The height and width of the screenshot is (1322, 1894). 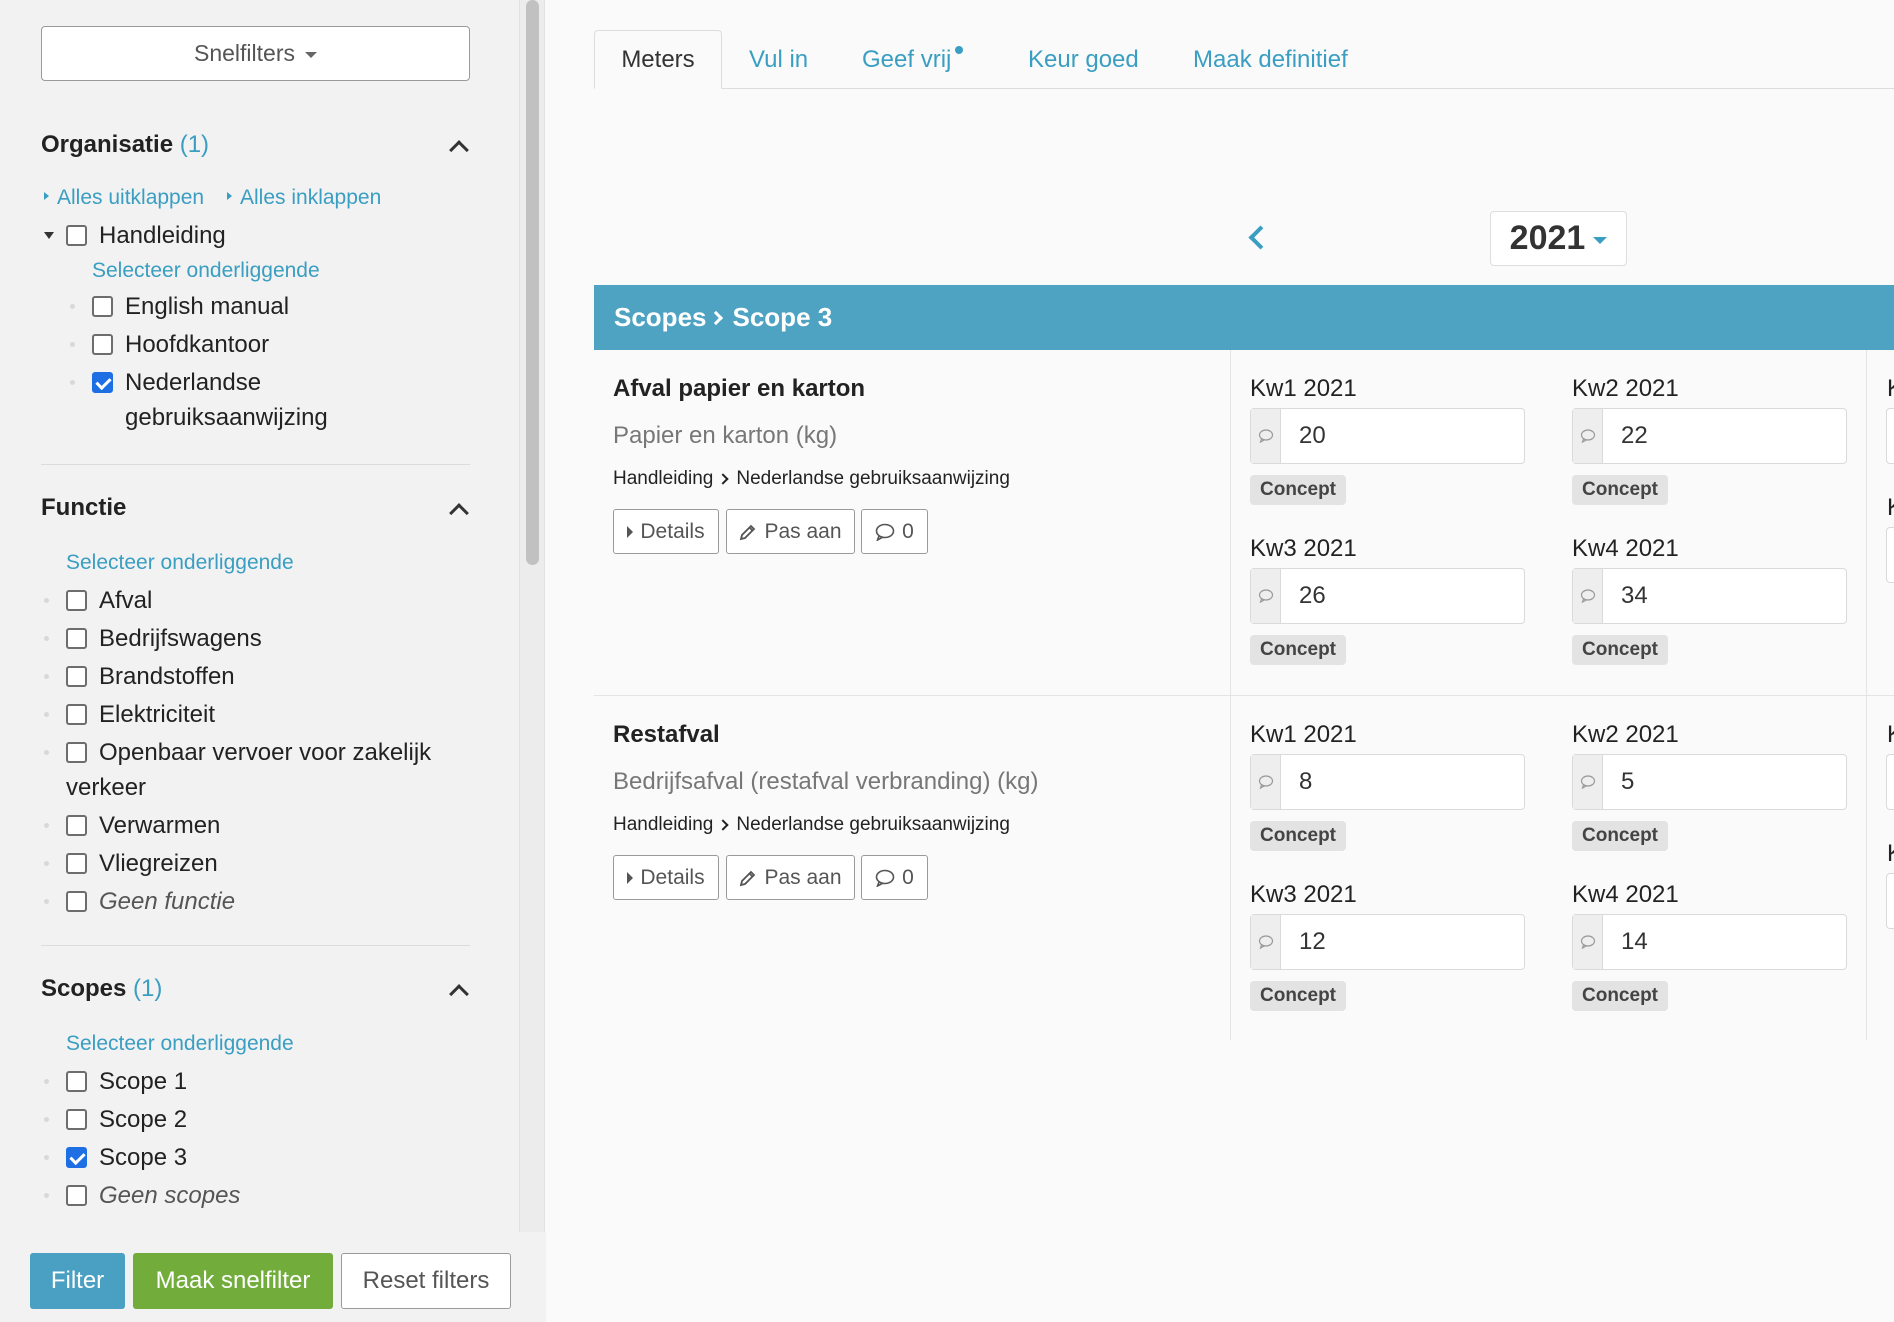 I want to click on make-snelfilter-button: Maak snelfilter, so click(x=233, y=1281).